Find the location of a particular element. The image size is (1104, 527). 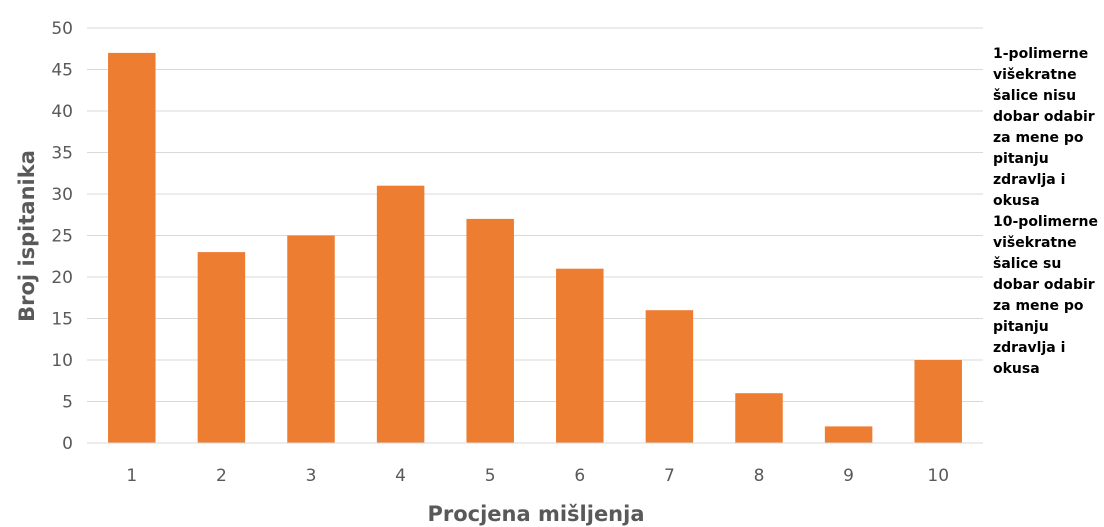

x-tick-label: 10 is located at coordinates (938, 476).